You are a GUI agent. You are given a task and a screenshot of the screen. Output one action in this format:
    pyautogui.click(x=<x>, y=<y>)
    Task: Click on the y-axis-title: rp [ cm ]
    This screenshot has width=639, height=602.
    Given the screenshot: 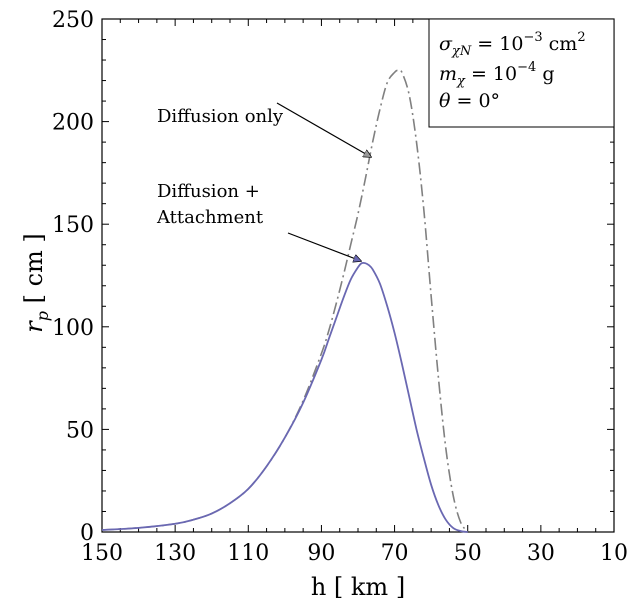 What is the action you would take?
    pyautogui.click(x=36, y=283)
    